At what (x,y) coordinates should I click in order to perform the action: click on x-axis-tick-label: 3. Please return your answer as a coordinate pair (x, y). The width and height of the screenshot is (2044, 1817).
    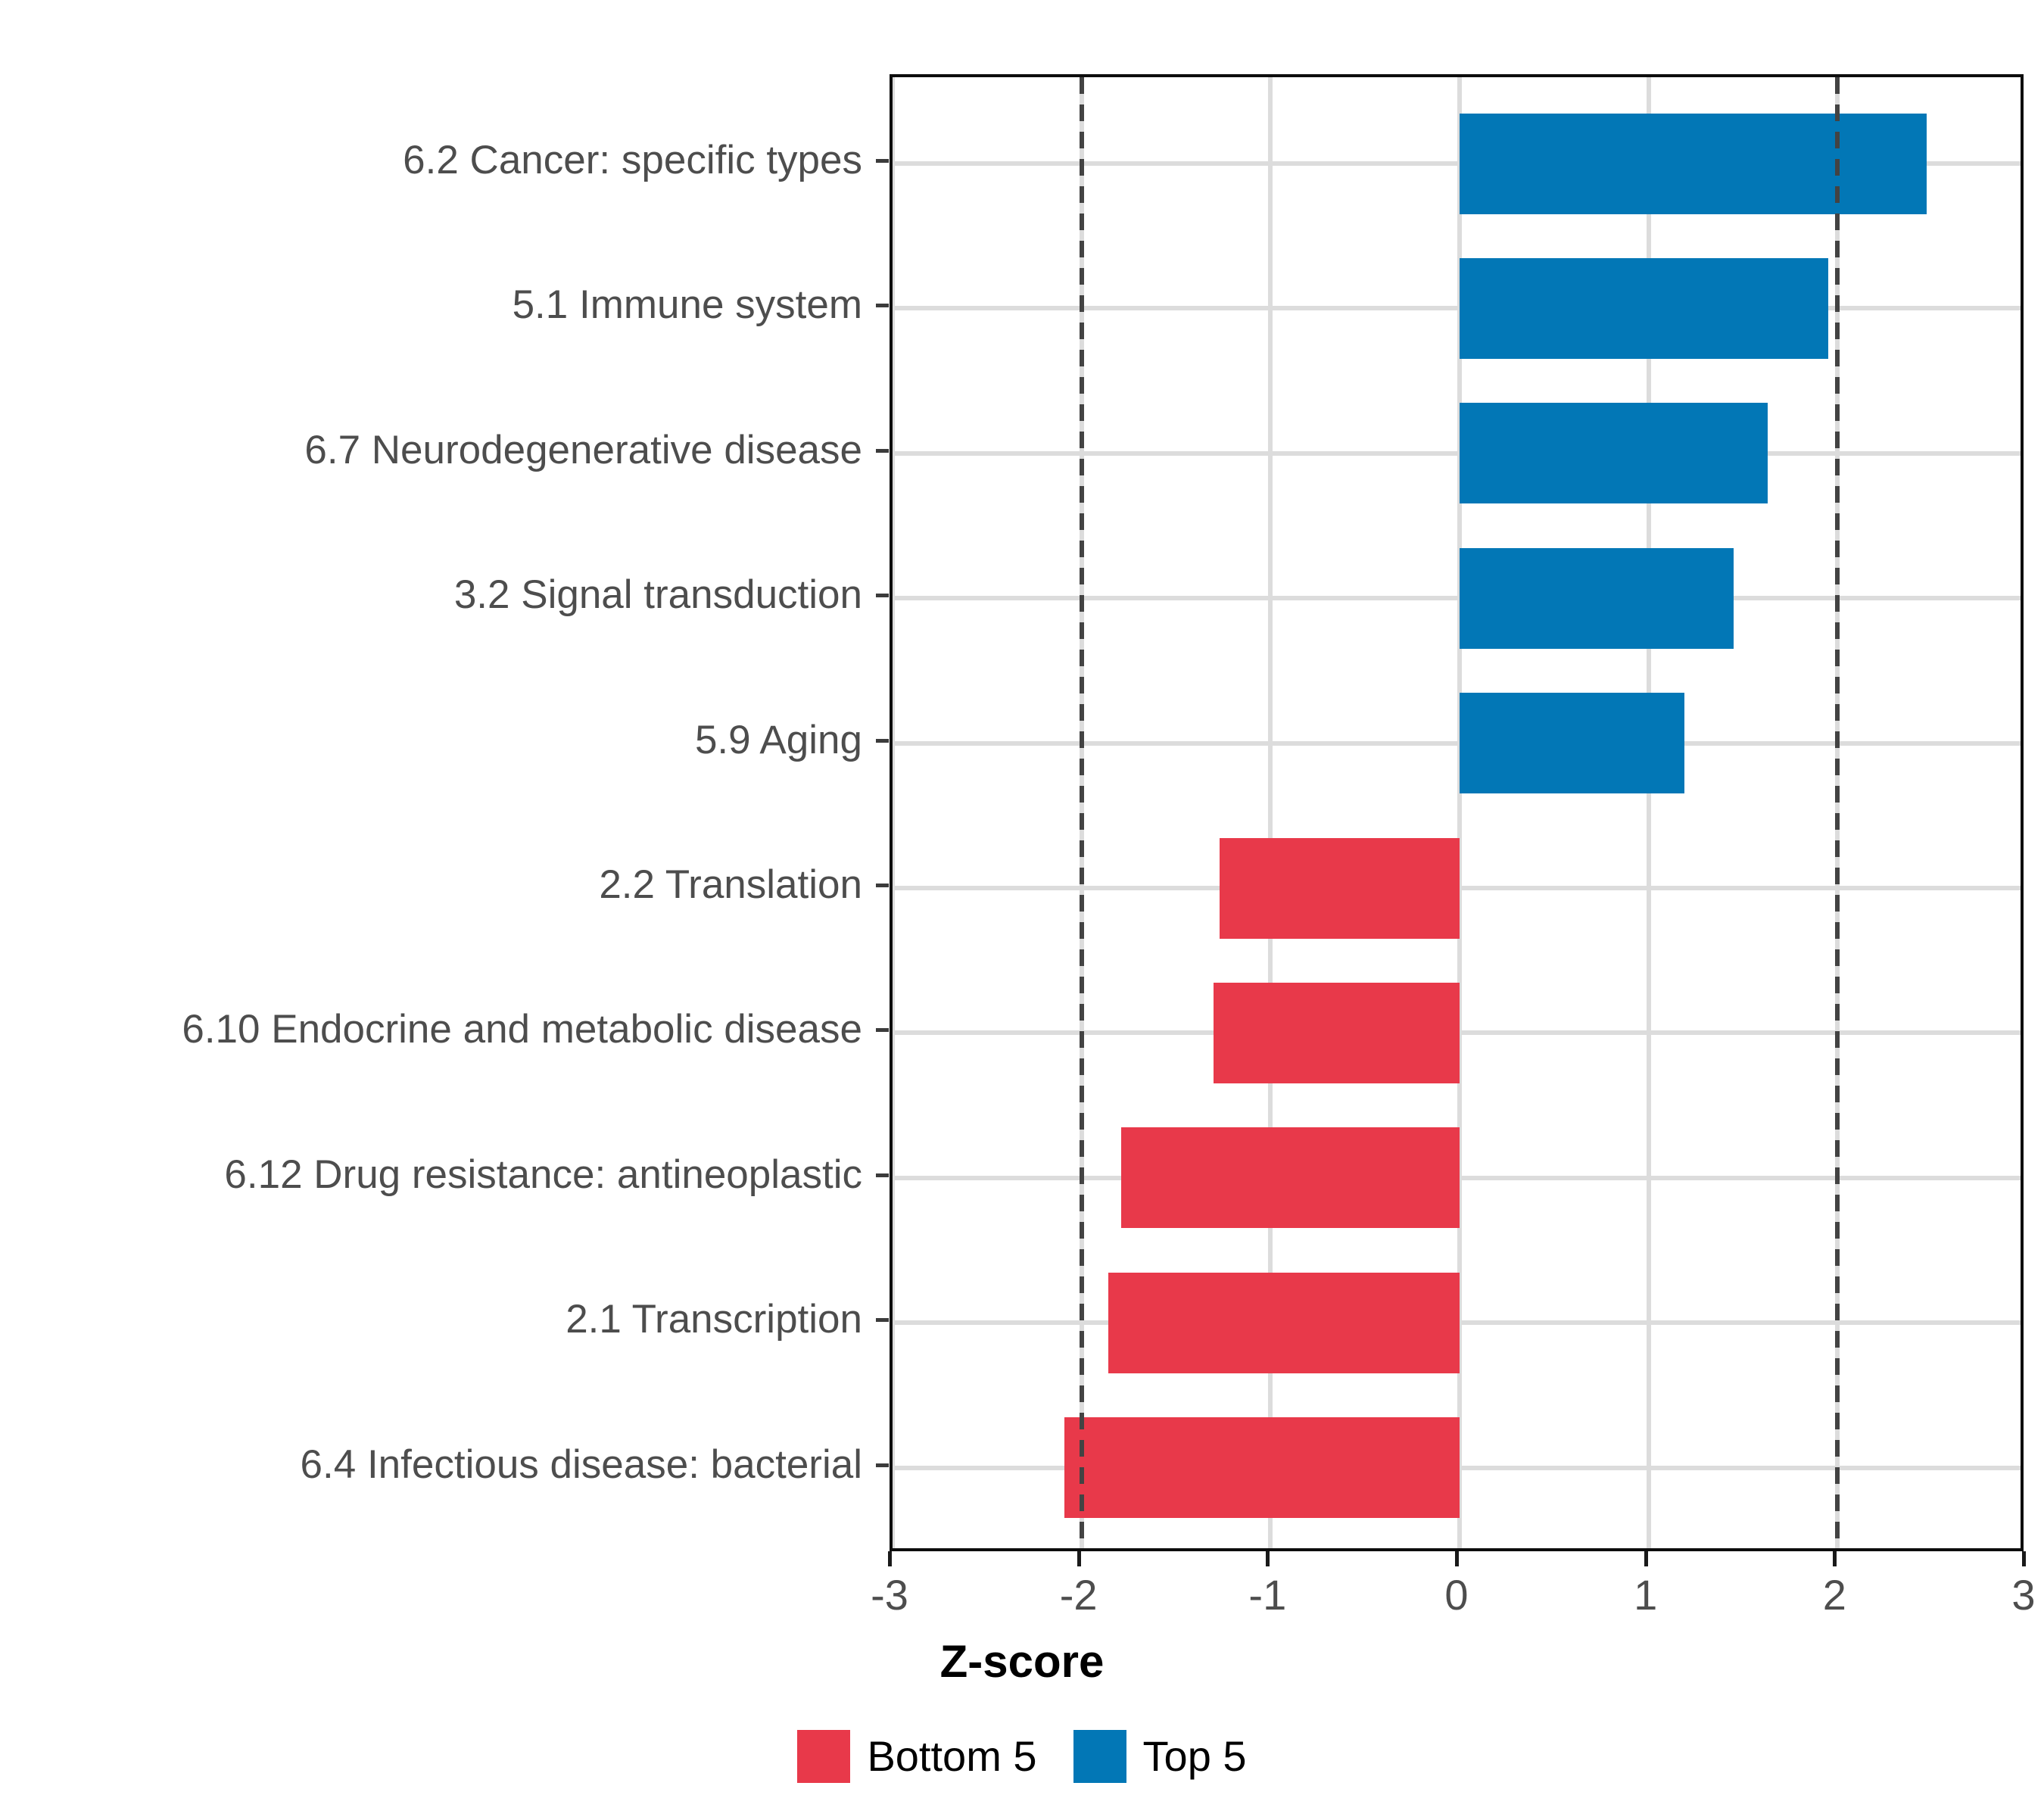
    Looking at the image, I should click on (2023, 1595).